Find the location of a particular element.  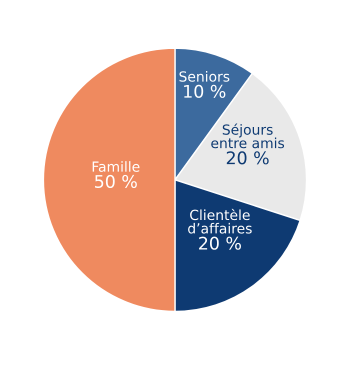

slice-label: Seniors is located at coordinates (204, 76).